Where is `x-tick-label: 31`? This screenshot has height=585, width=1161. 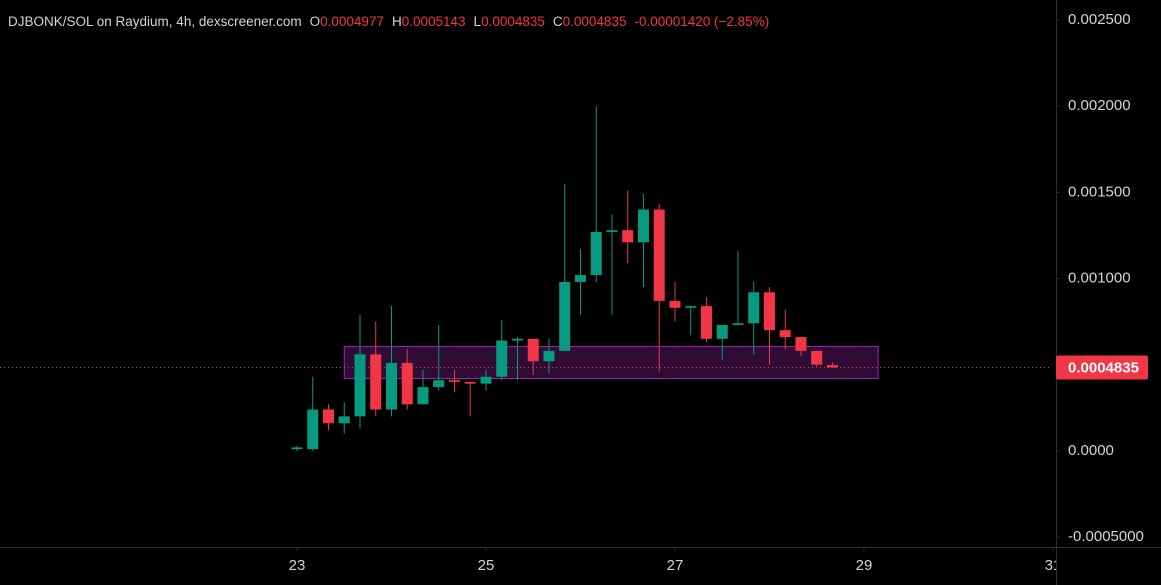
x-tick-label: 31 is located at coordinates (1053, 565).